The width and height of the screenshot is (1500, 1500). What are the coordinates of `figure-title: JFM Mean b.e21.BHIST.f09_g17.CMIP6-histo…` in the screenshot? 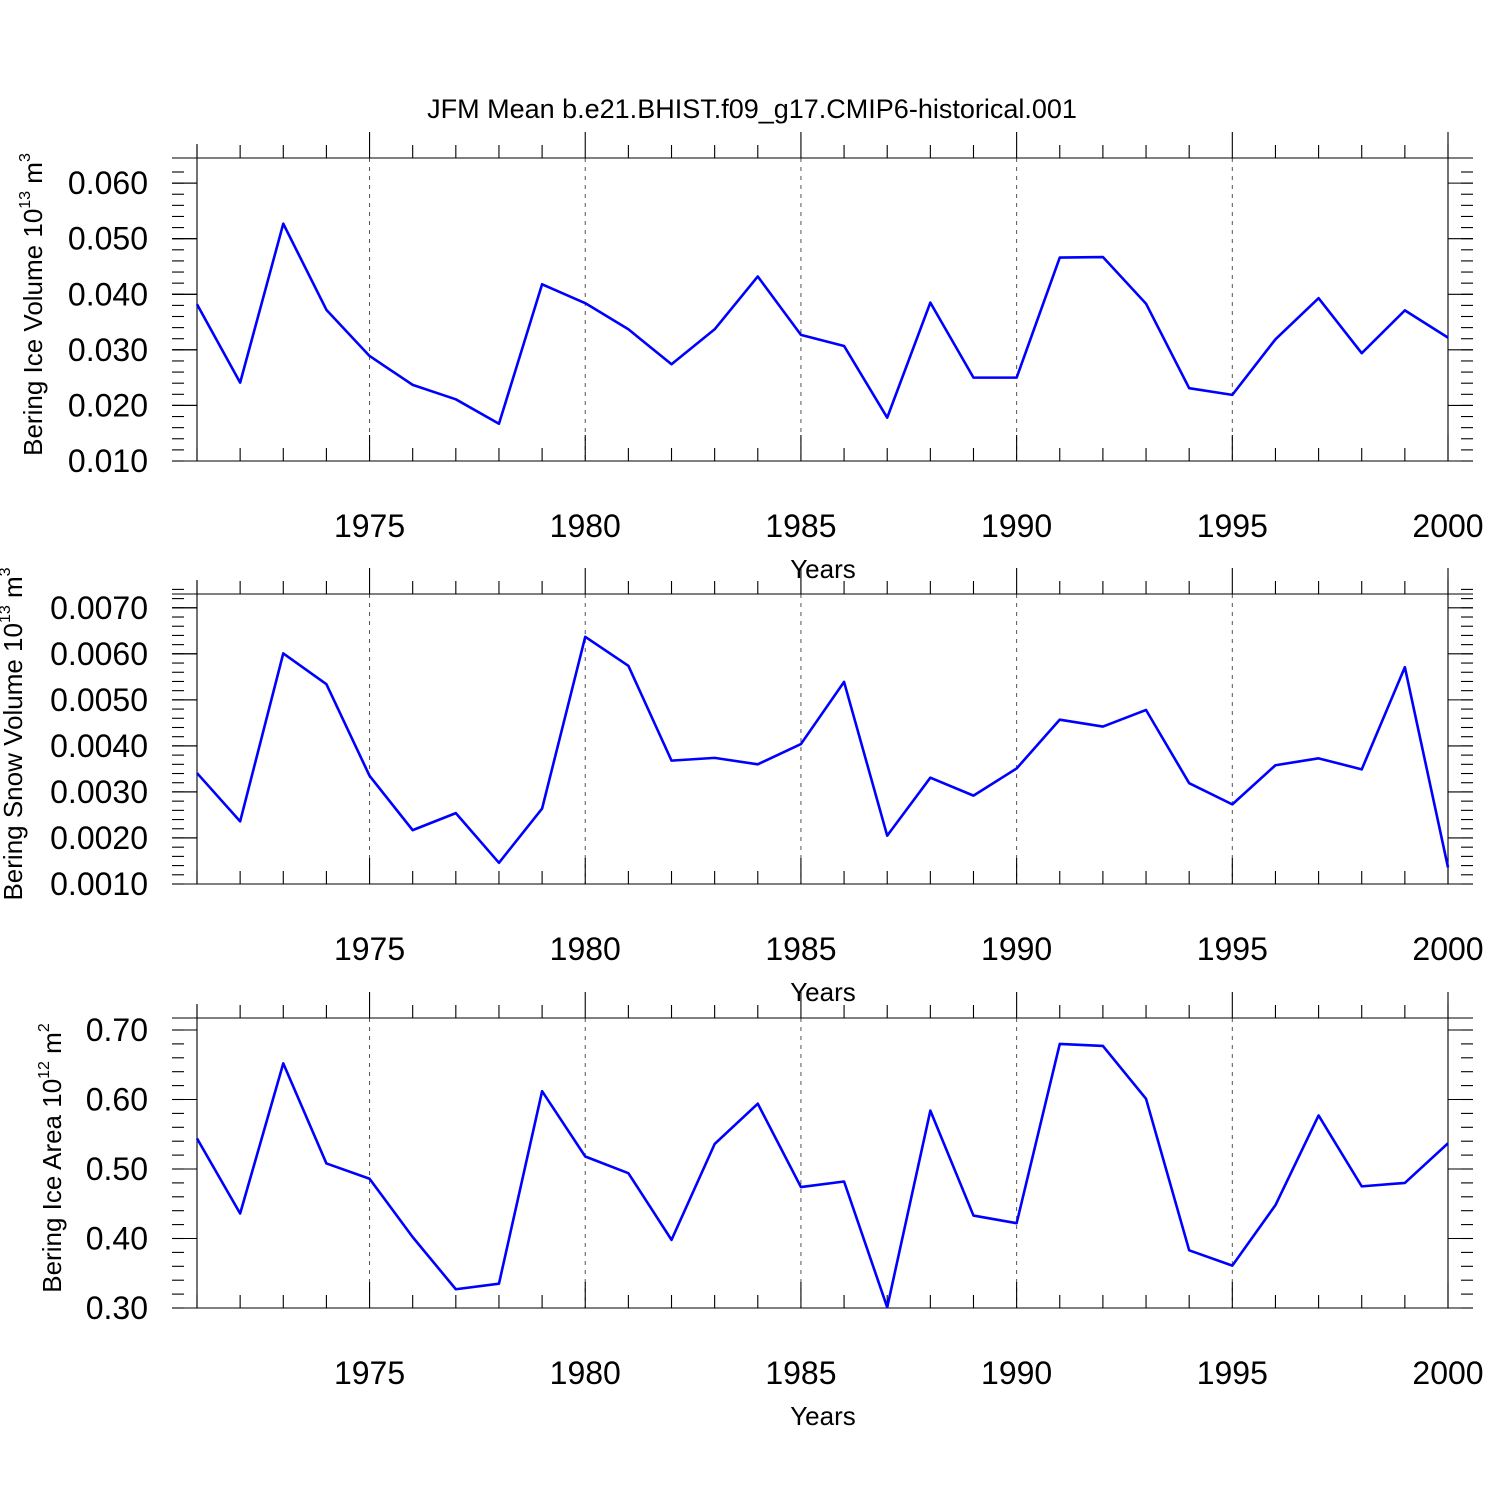 It's located at (752, 109).